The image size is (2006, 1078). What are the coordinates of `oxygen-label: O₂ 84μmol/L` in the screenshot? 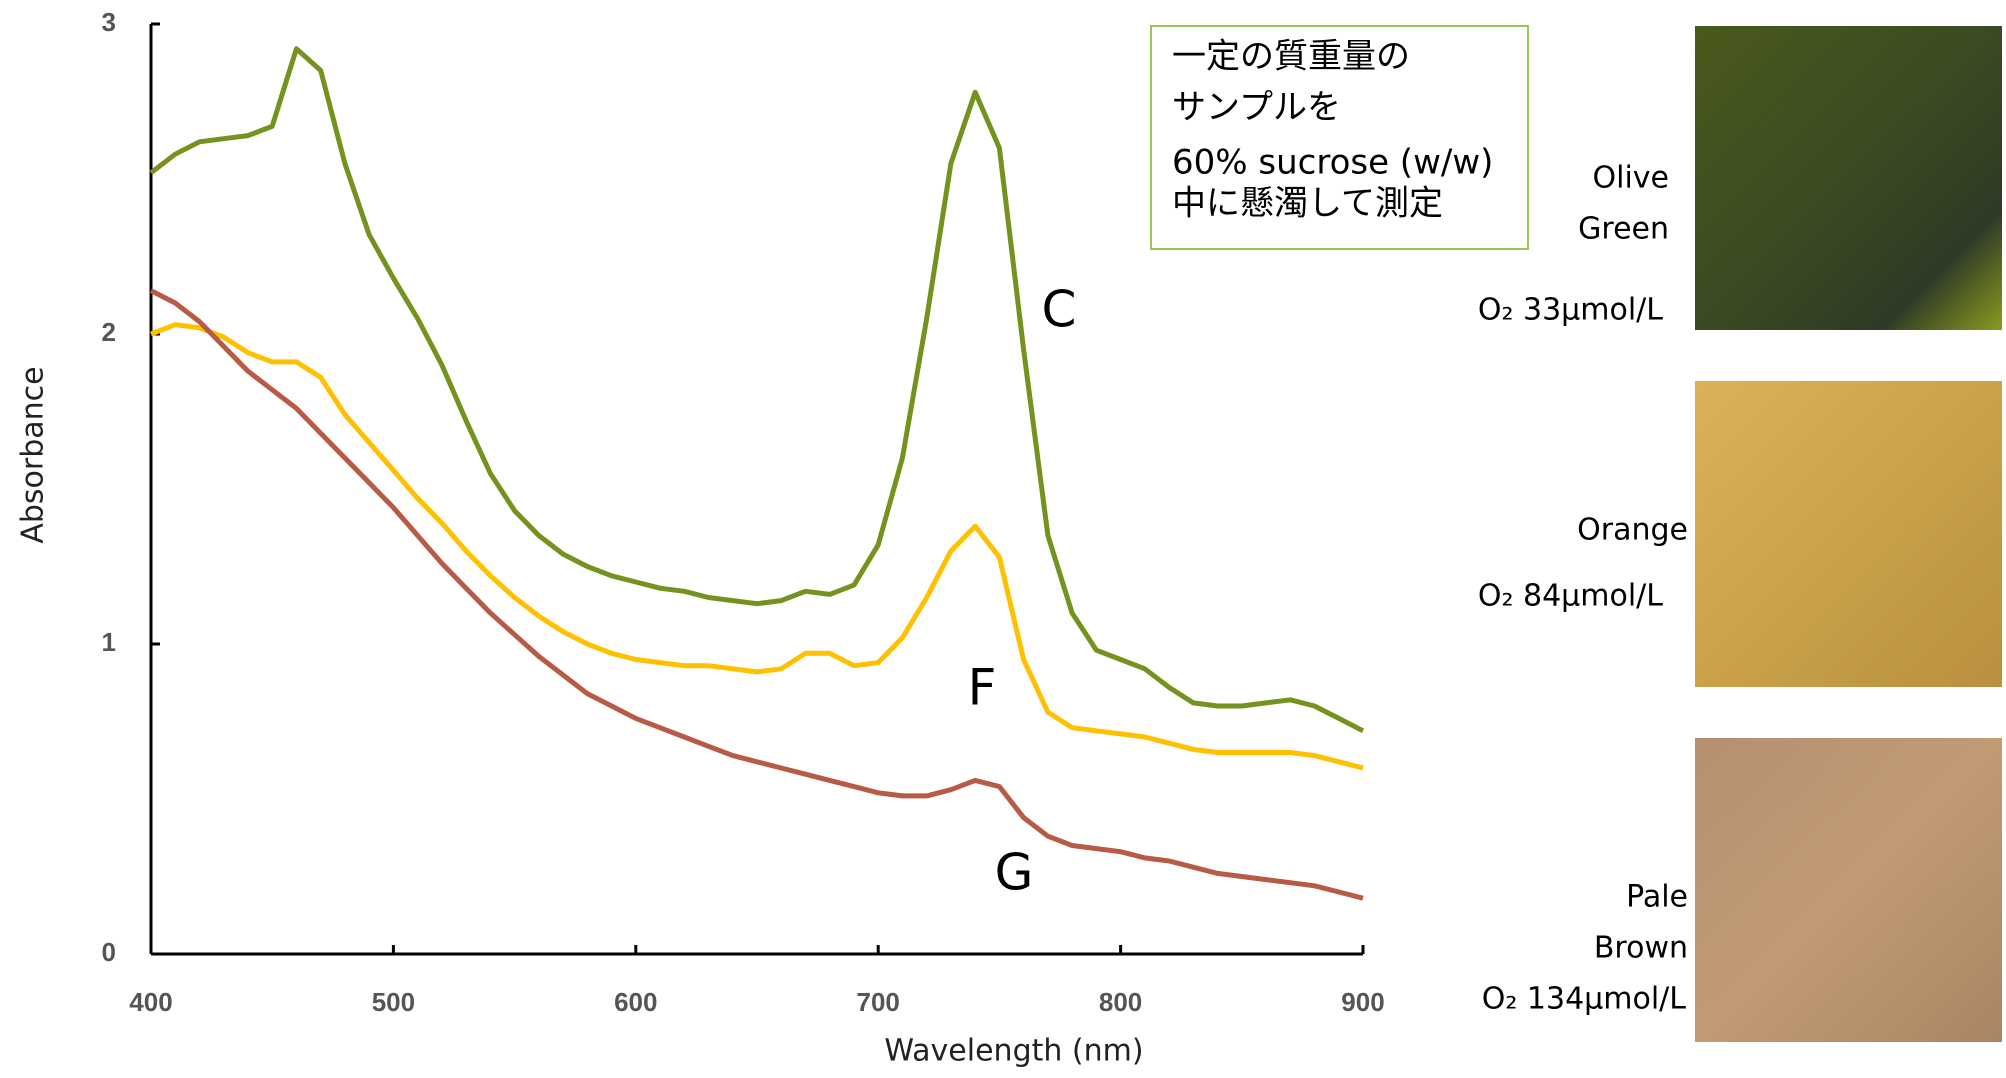 It's located at (1570, 596).